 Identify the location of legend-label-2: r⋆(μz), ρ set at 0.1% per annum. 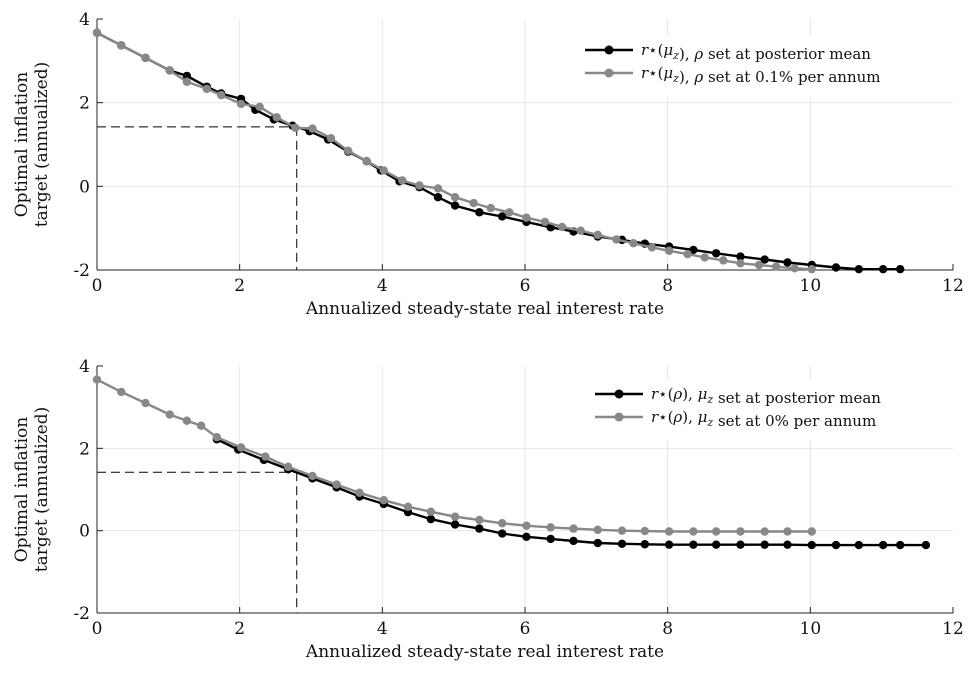
(761, 75).